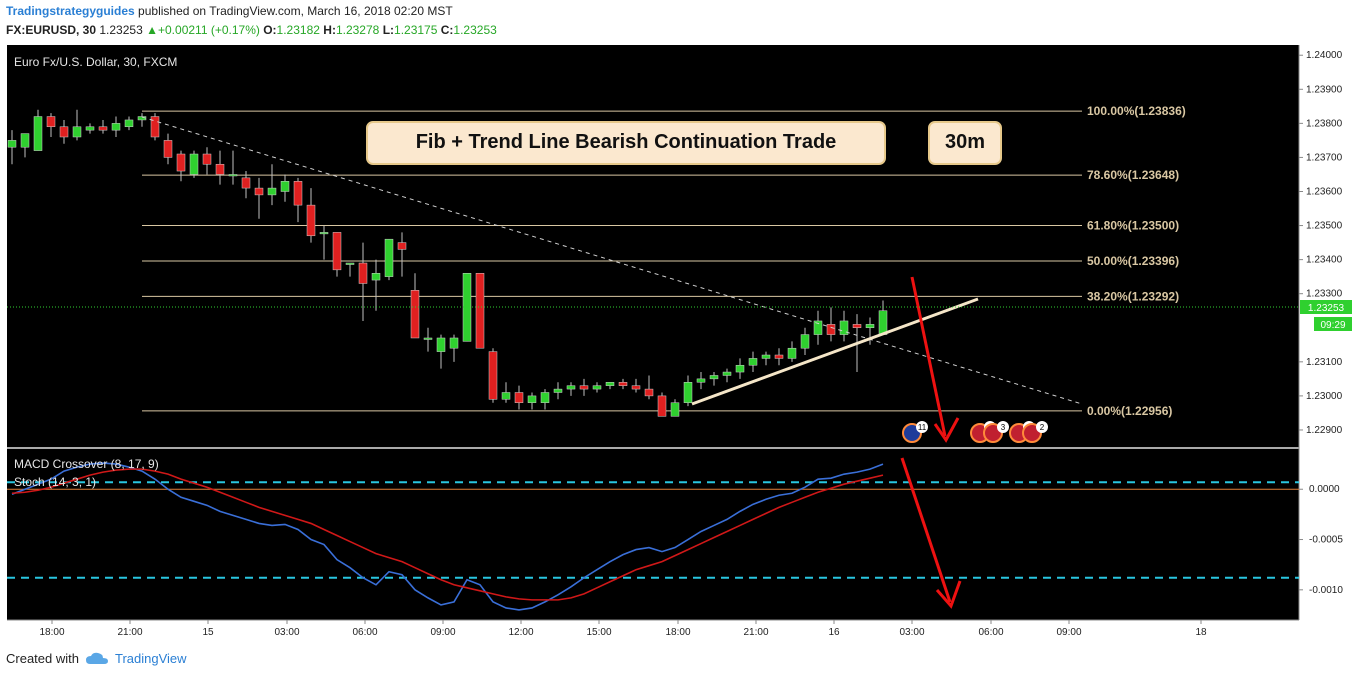 The width and height of the screenshot is (1357, 676). I want to click on price-tick-label: 1.23700, so click(1324, 157).